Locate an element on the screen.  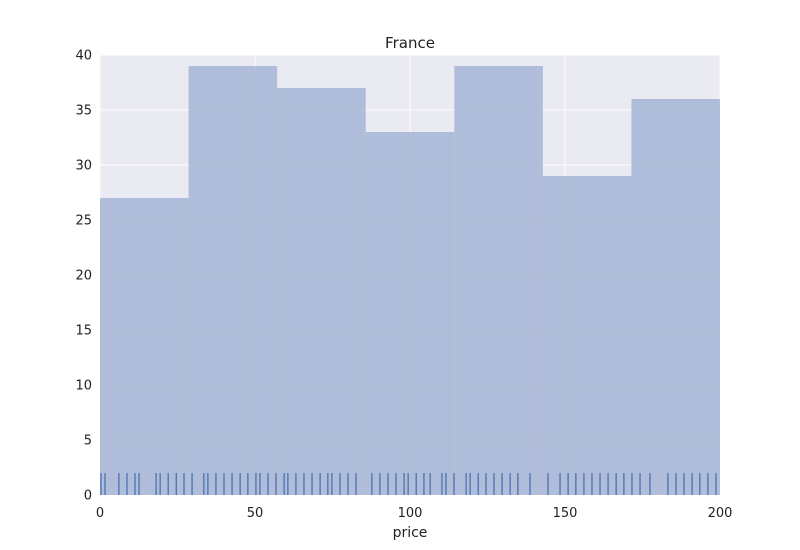
y-tick-labels: 0 5 10 15 20 25 30 35 40 is located at coordinates (83, 276).